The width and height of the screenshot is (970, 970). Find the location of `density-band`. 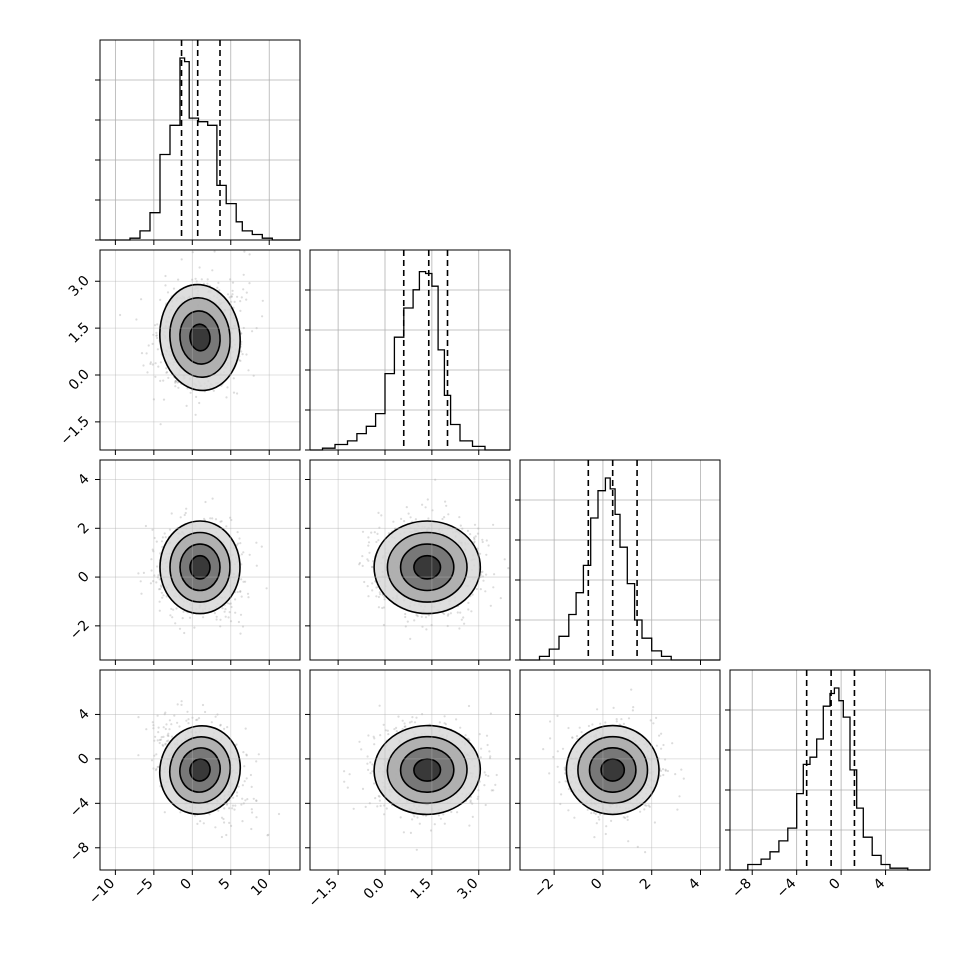

density-band is located at coordinates (427, 567).